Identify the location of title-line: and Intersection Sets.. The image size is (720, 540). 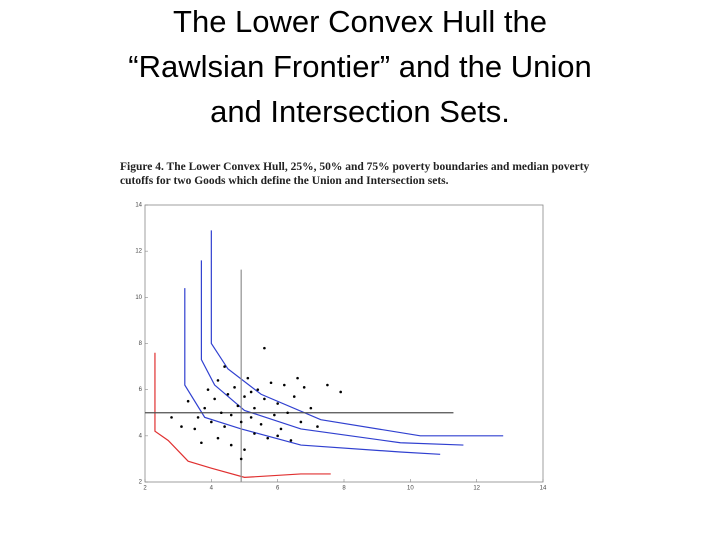
(360, 111).